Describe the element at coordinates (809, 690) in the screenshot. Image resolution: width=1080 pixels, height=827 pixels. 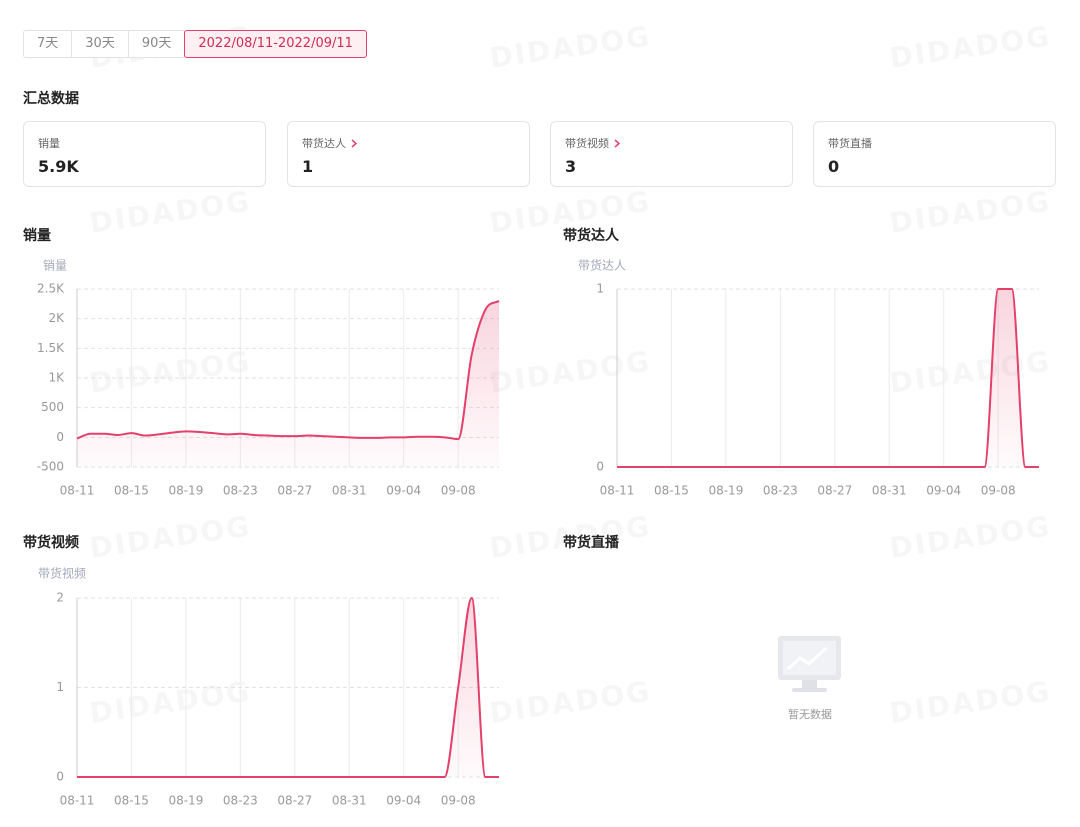
I see `monitor-stand` at that location.